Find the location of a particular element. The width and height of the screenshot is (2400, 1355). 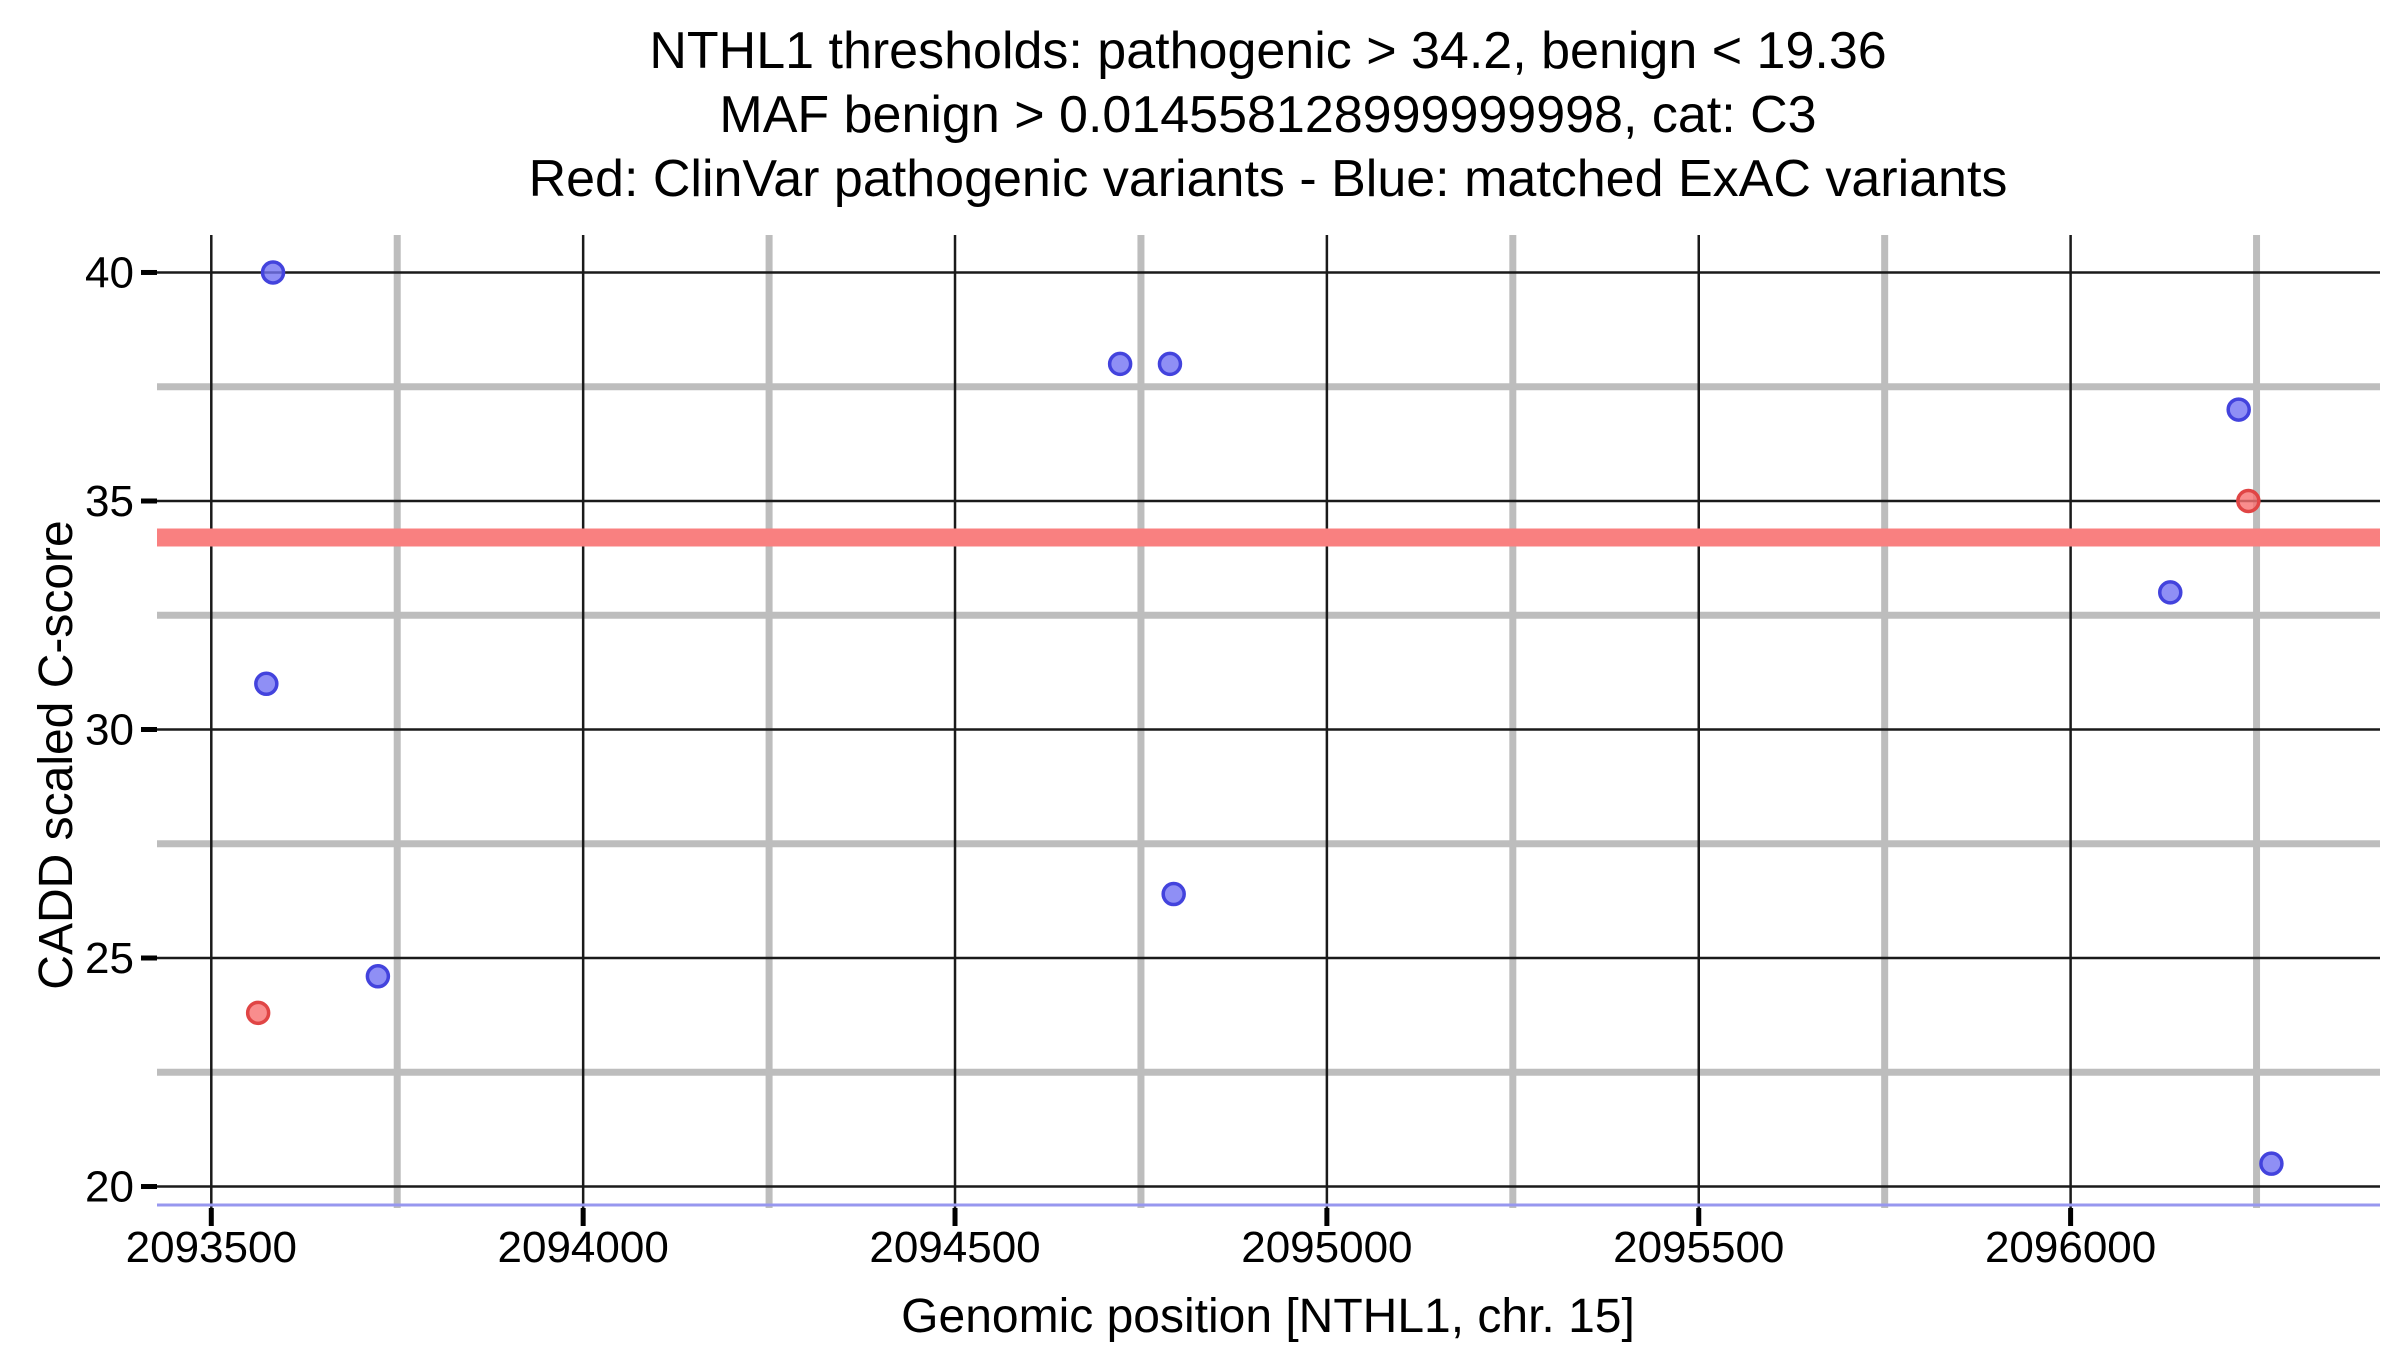

x-axis-tick-label: 2096000 is located at coordinates (2070, 1247).